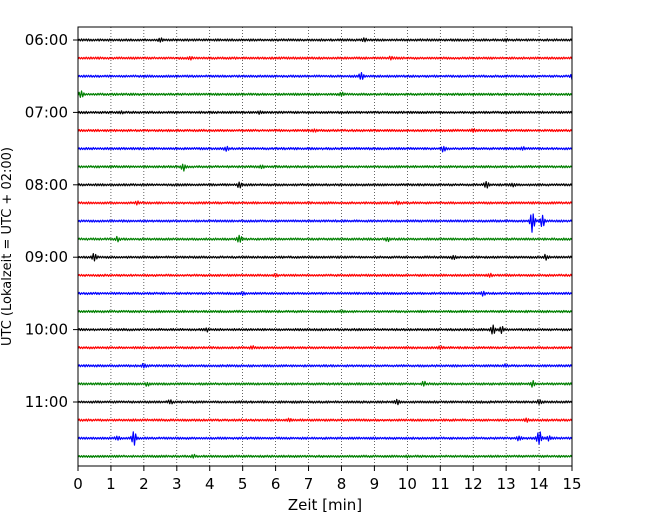 The height and width of the screenshot is (520, 650). Describe the element at coordinates (111, 484) in the screenshot. I see `x-tick-label: 1` at that location.